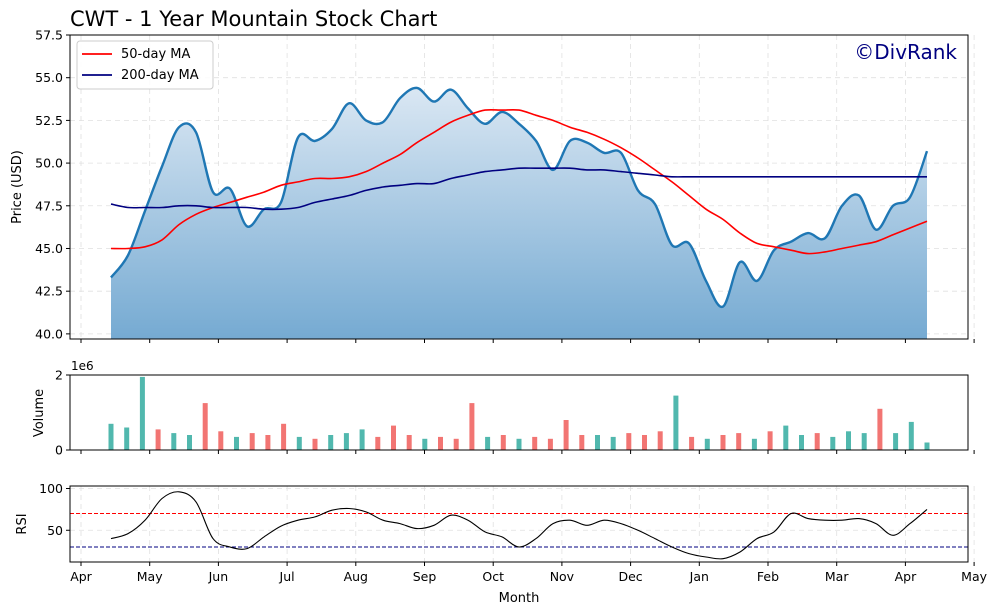 The image size is (989, 615). Describe the element at coordinates (39, 413) in the screenshot. I see `volume-y-axis-label: Volume` at that location.